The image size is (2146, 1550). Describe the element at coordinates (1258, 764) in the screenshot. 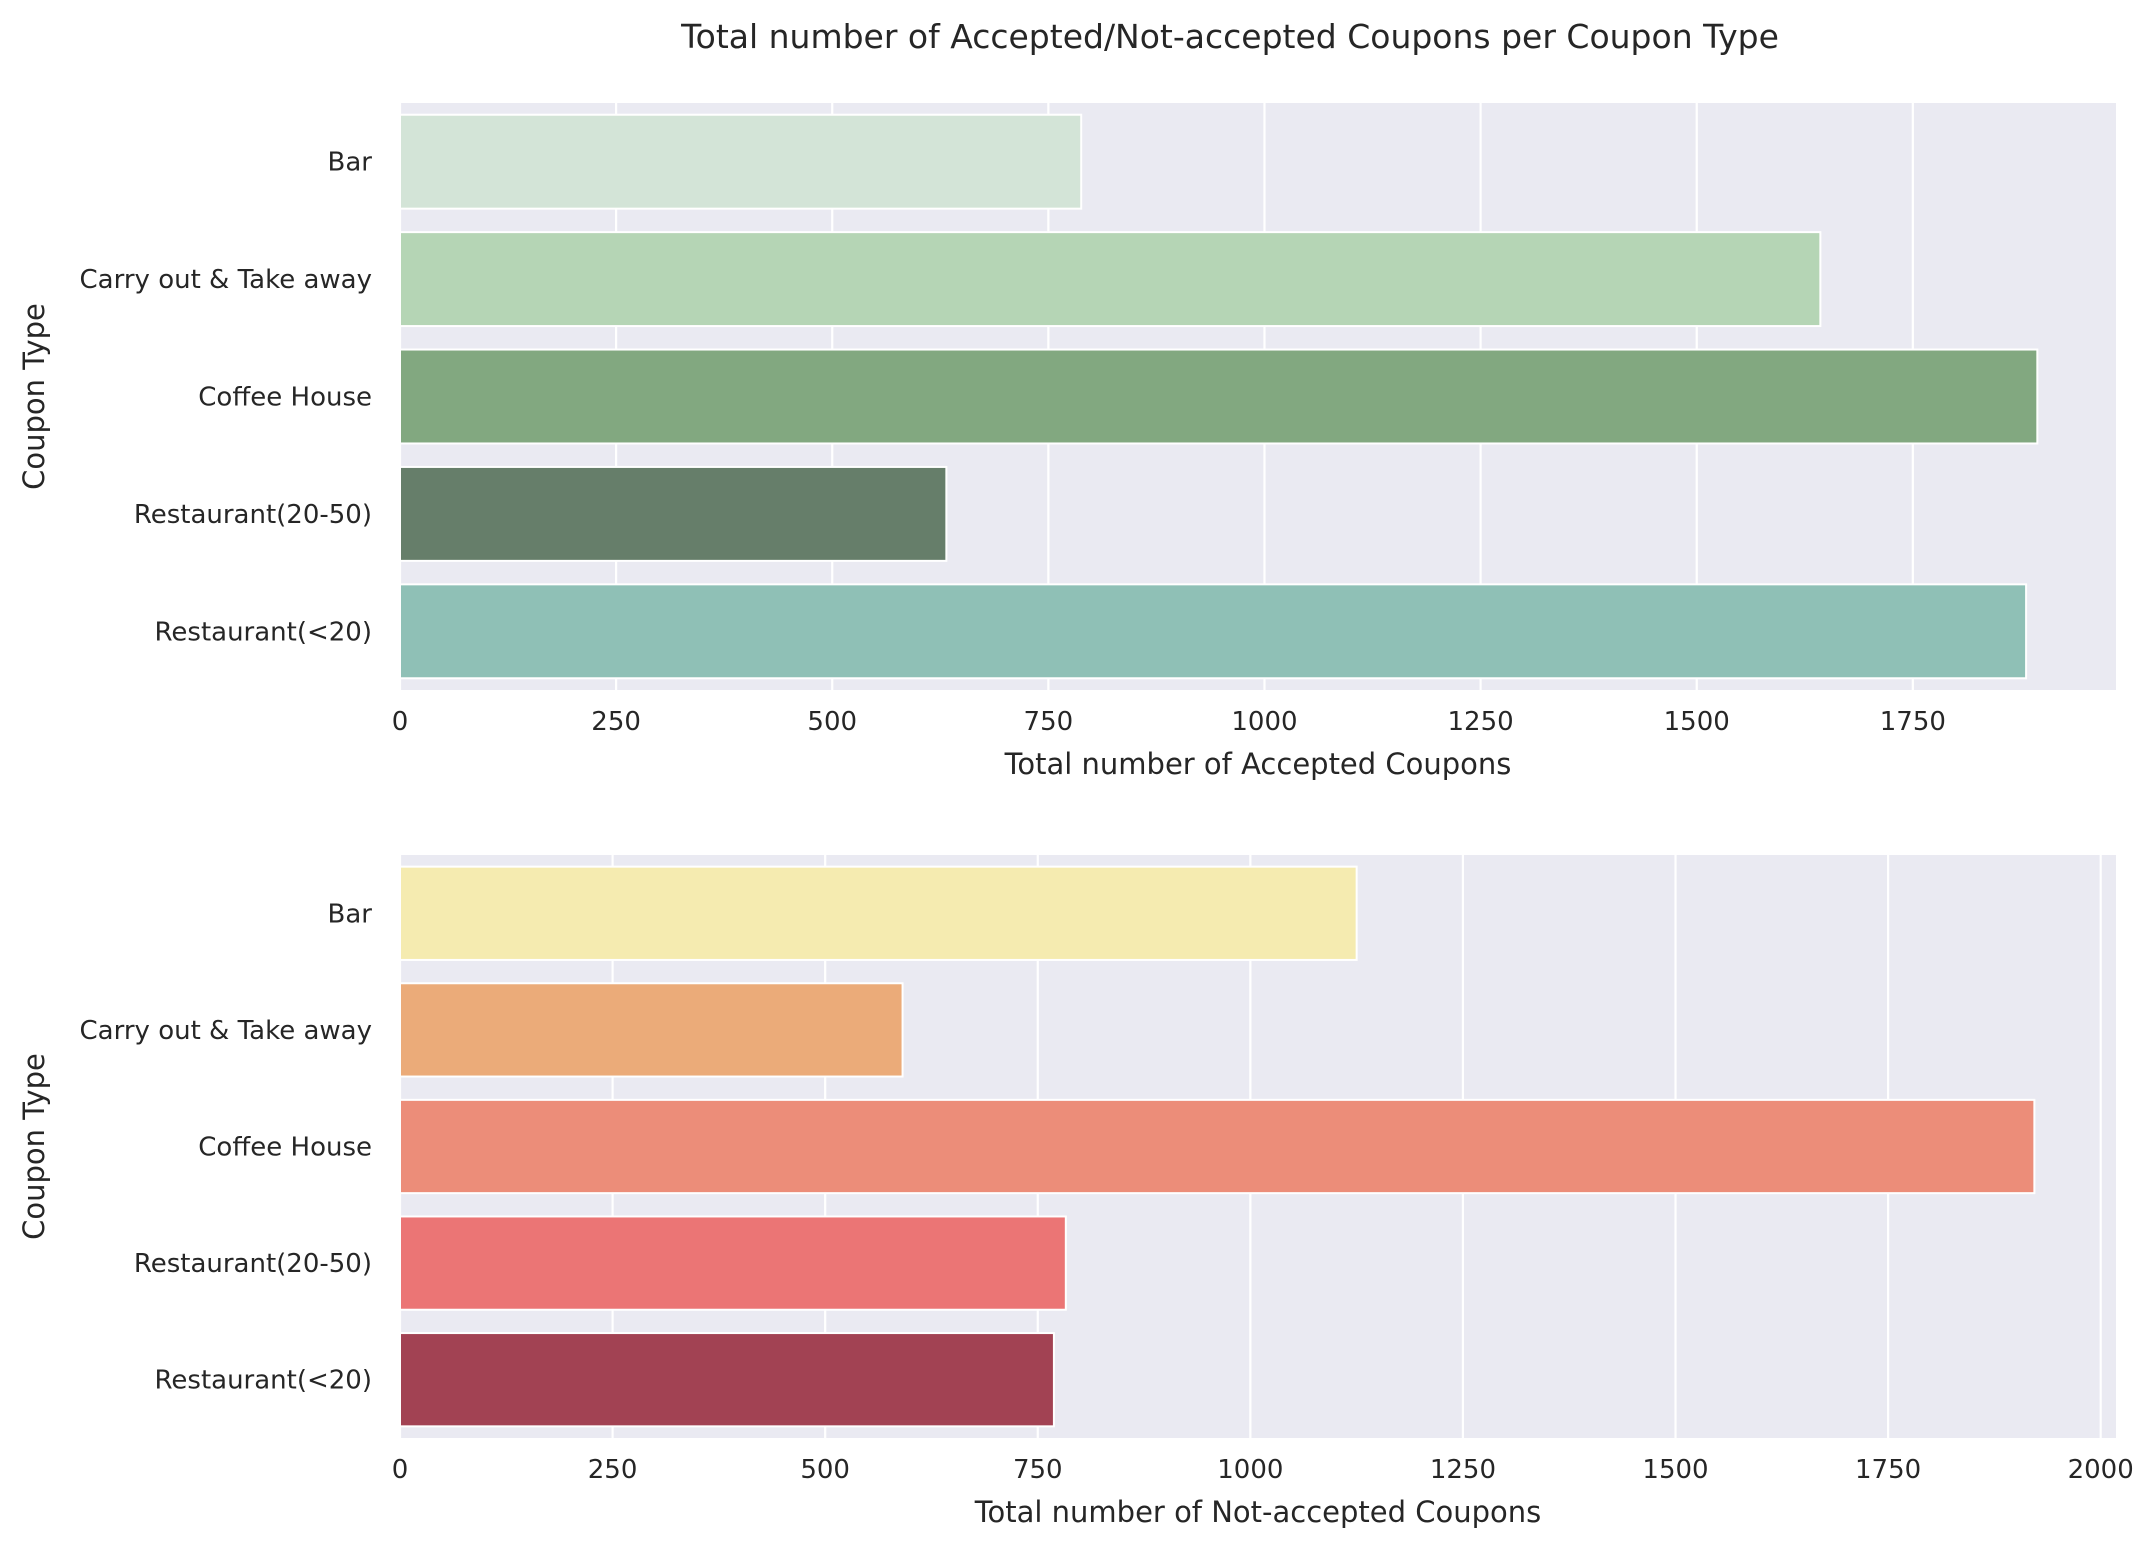

I see `x-axis-label: Total number of Accepted Coupons` at that location.